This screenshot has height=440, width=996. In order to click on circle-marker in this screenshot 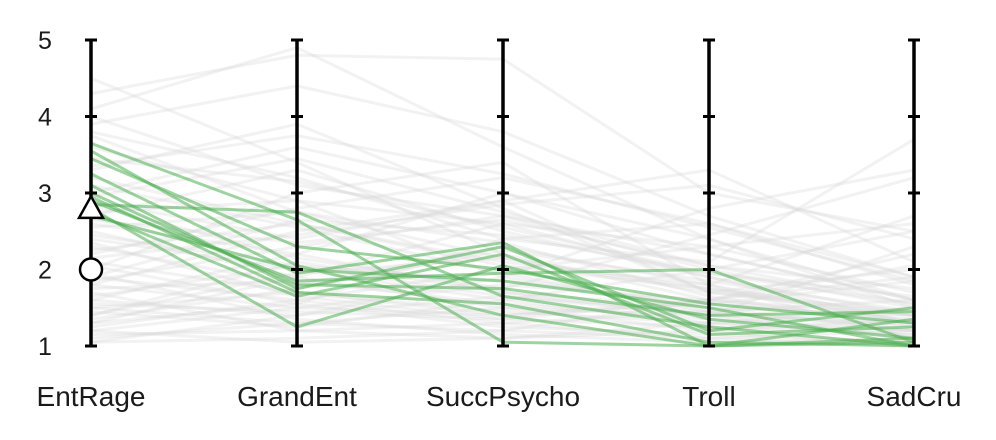, I will do `click(91, 269)`.